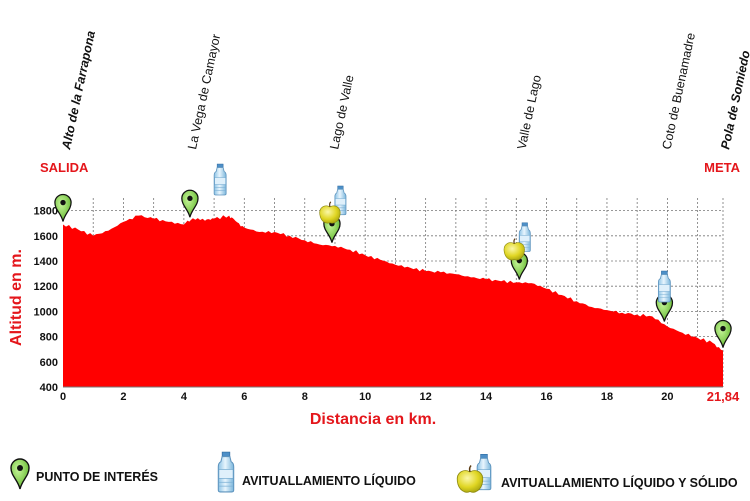  Describe the element at coordinates (63, 397) in the screenshot. I see `x-tick-label: 0` at that location.